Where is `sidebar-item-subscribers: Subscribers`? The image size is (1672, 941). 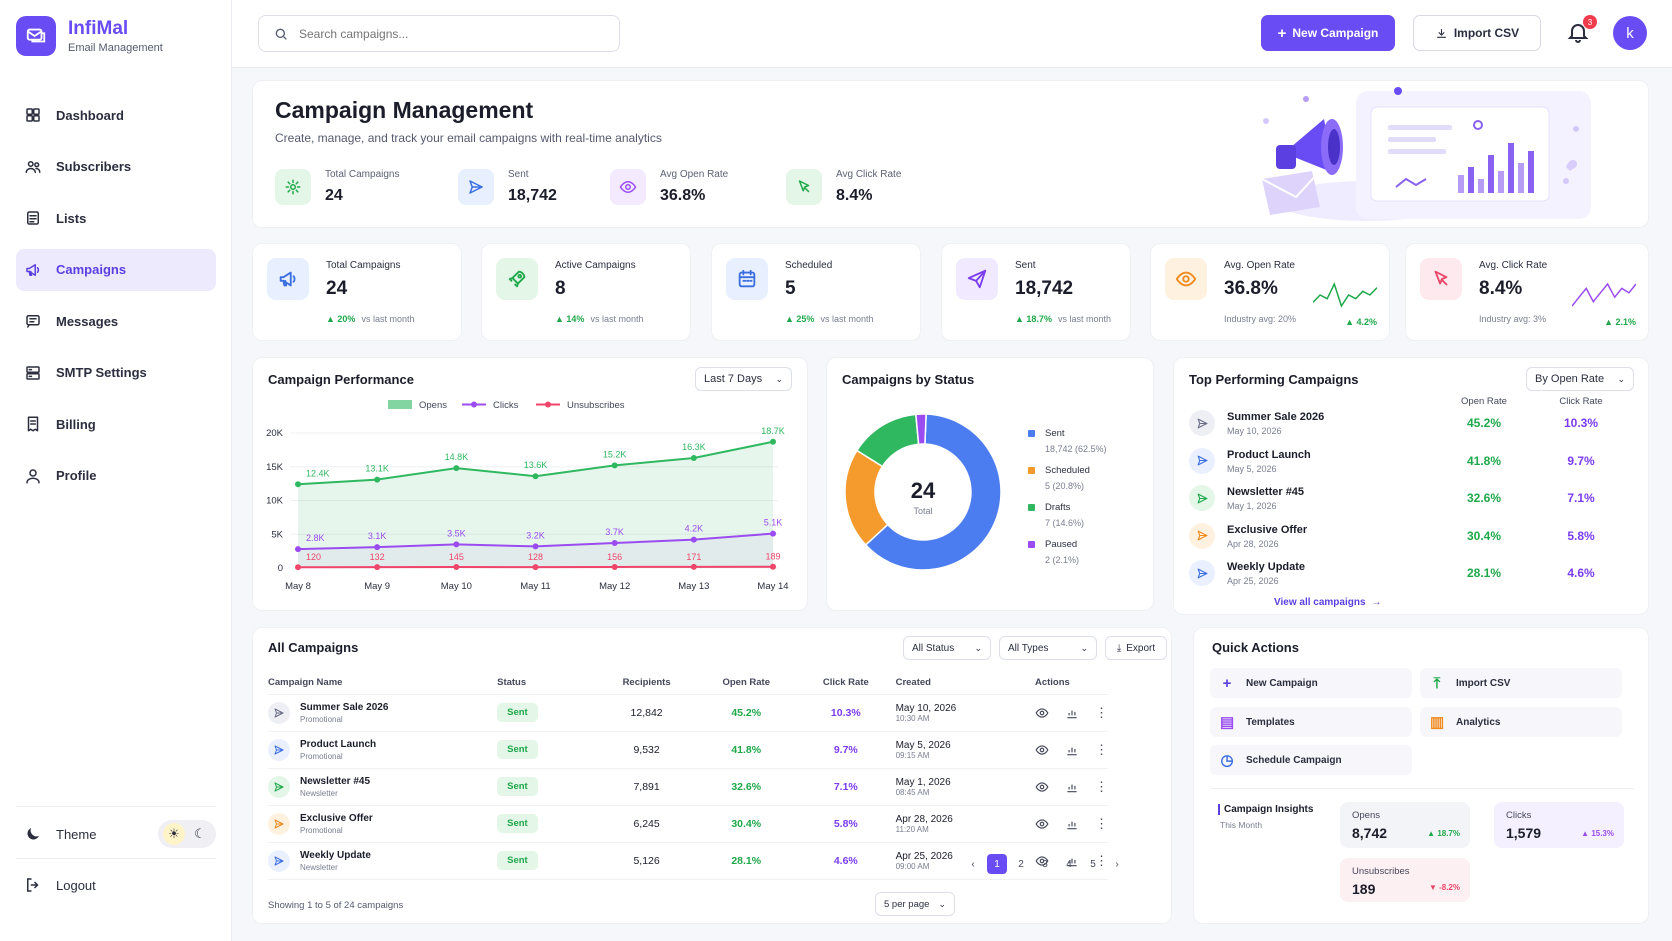 sidebar-item-subscribers: Subscribers is located at coordinates (116, 167).